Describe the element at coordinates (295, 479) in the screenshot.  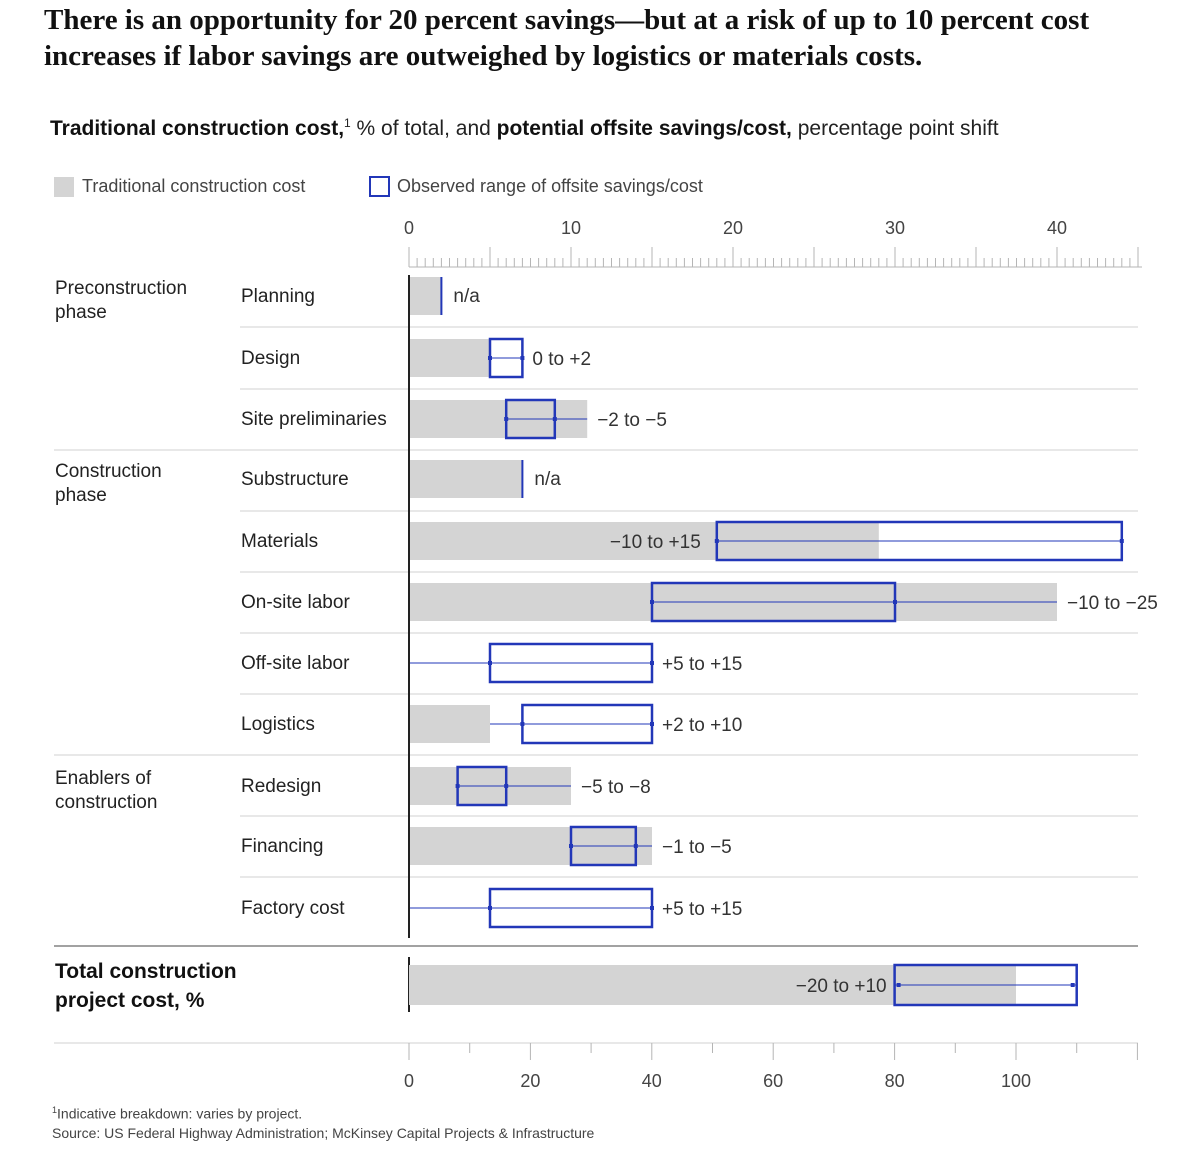
I see `row-label: Substructure` at that location.